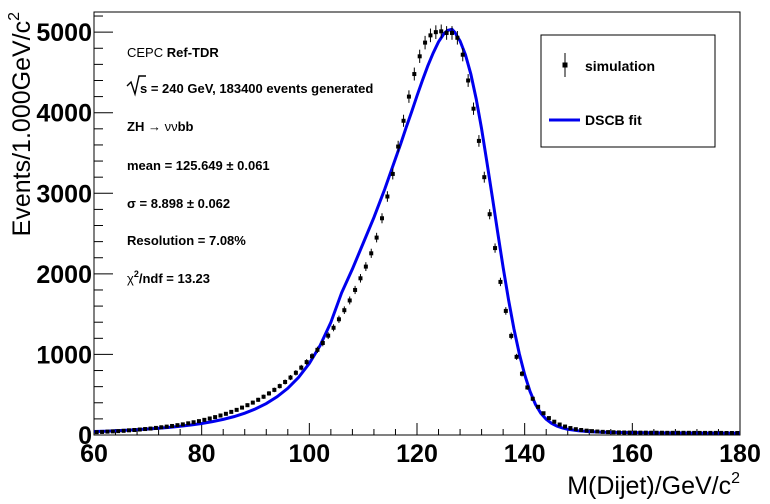 This screenshot has width=770, height=504. Describe the element at coordinates (417, 454) in the screenshot. I see `x-tick-label: 120` at that location.